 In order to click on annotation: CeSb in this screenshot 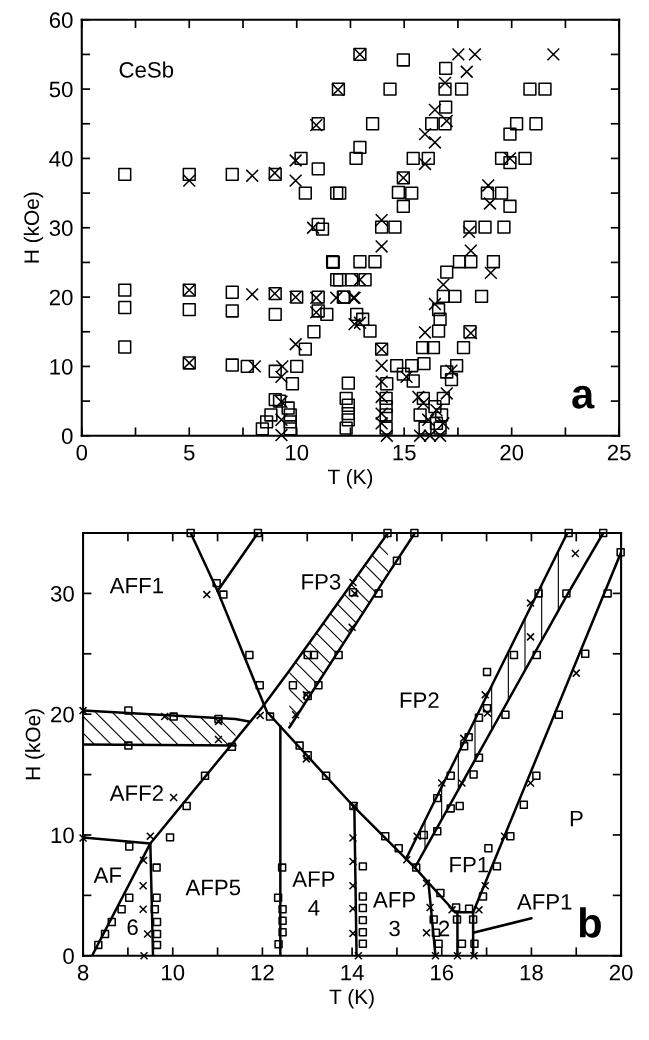, I will do `click(146, 69)`.